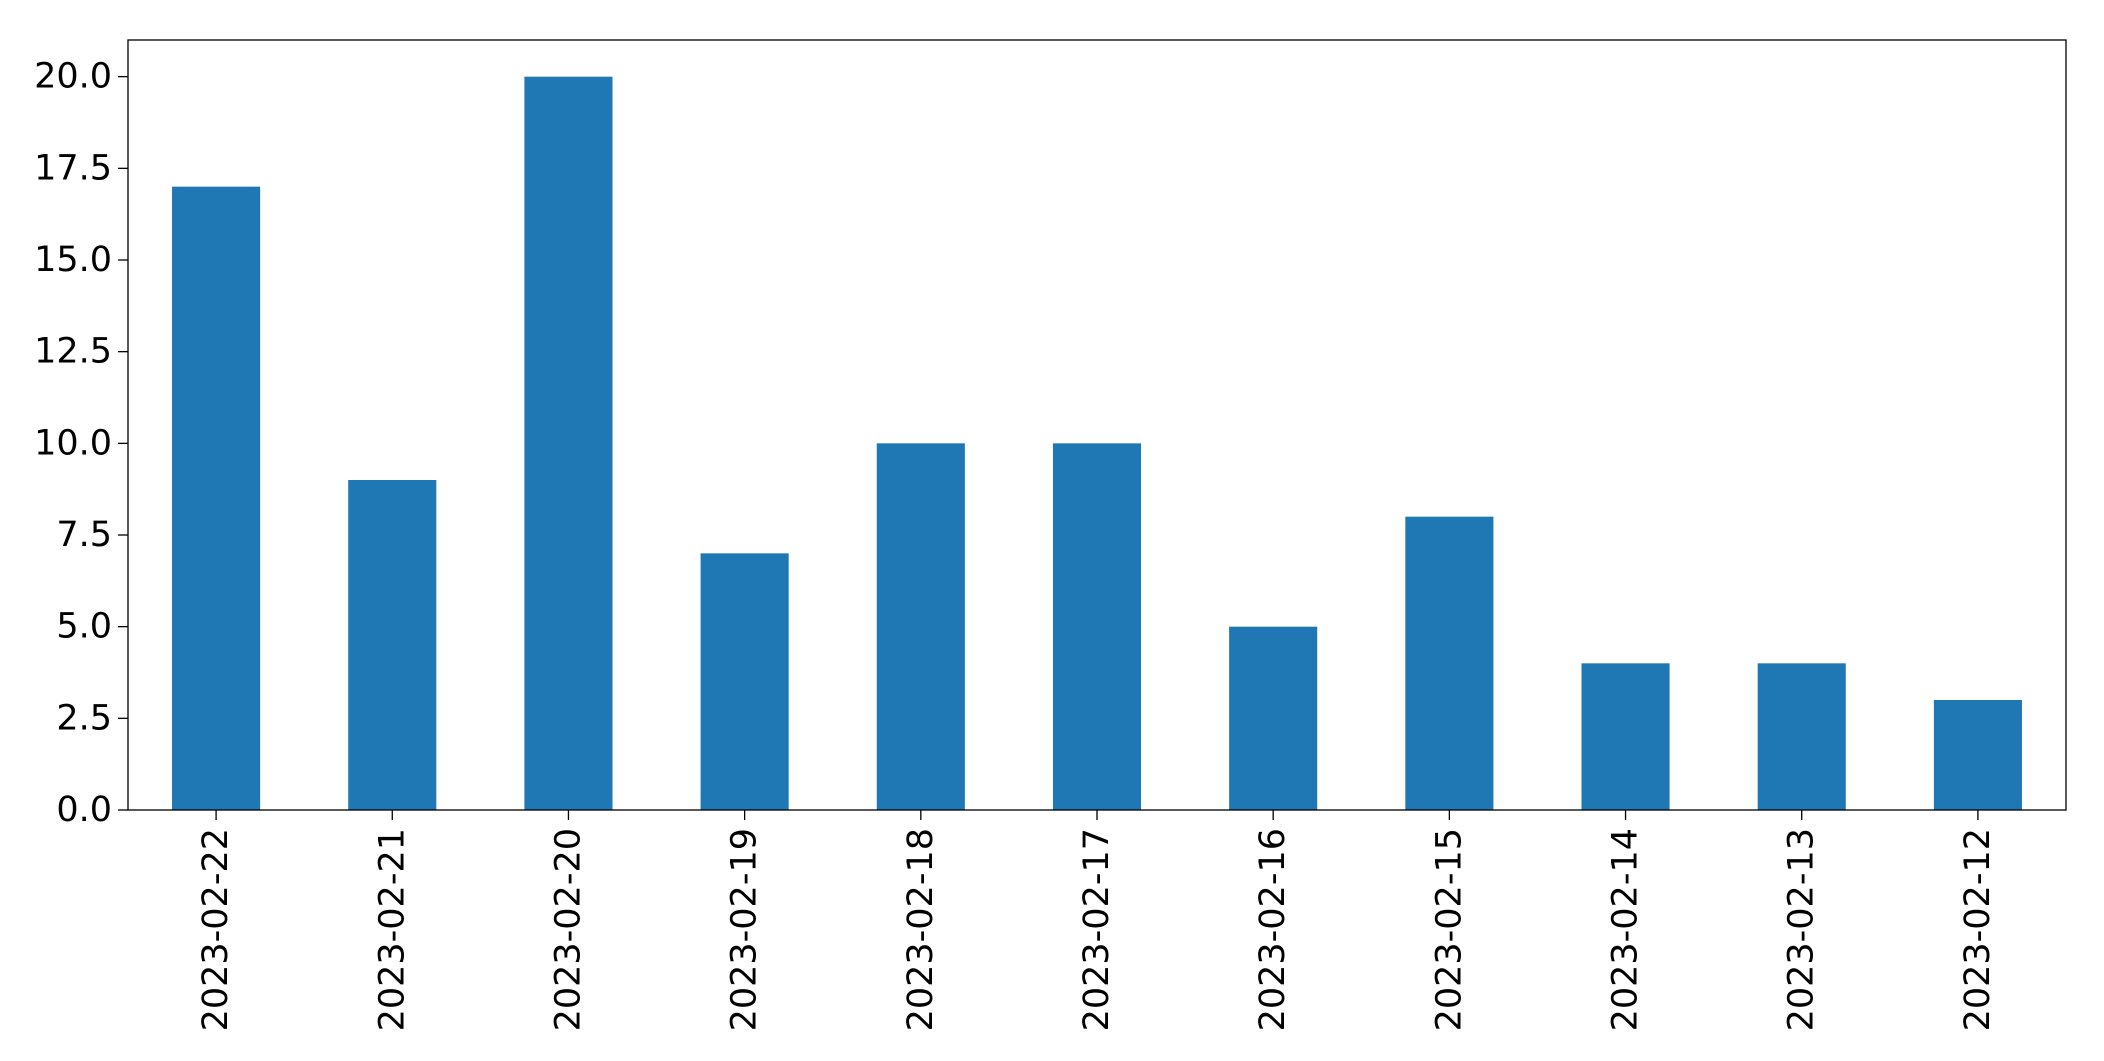  I want to click on x-tick-label: 2023-02-17, so click(1097, 929).